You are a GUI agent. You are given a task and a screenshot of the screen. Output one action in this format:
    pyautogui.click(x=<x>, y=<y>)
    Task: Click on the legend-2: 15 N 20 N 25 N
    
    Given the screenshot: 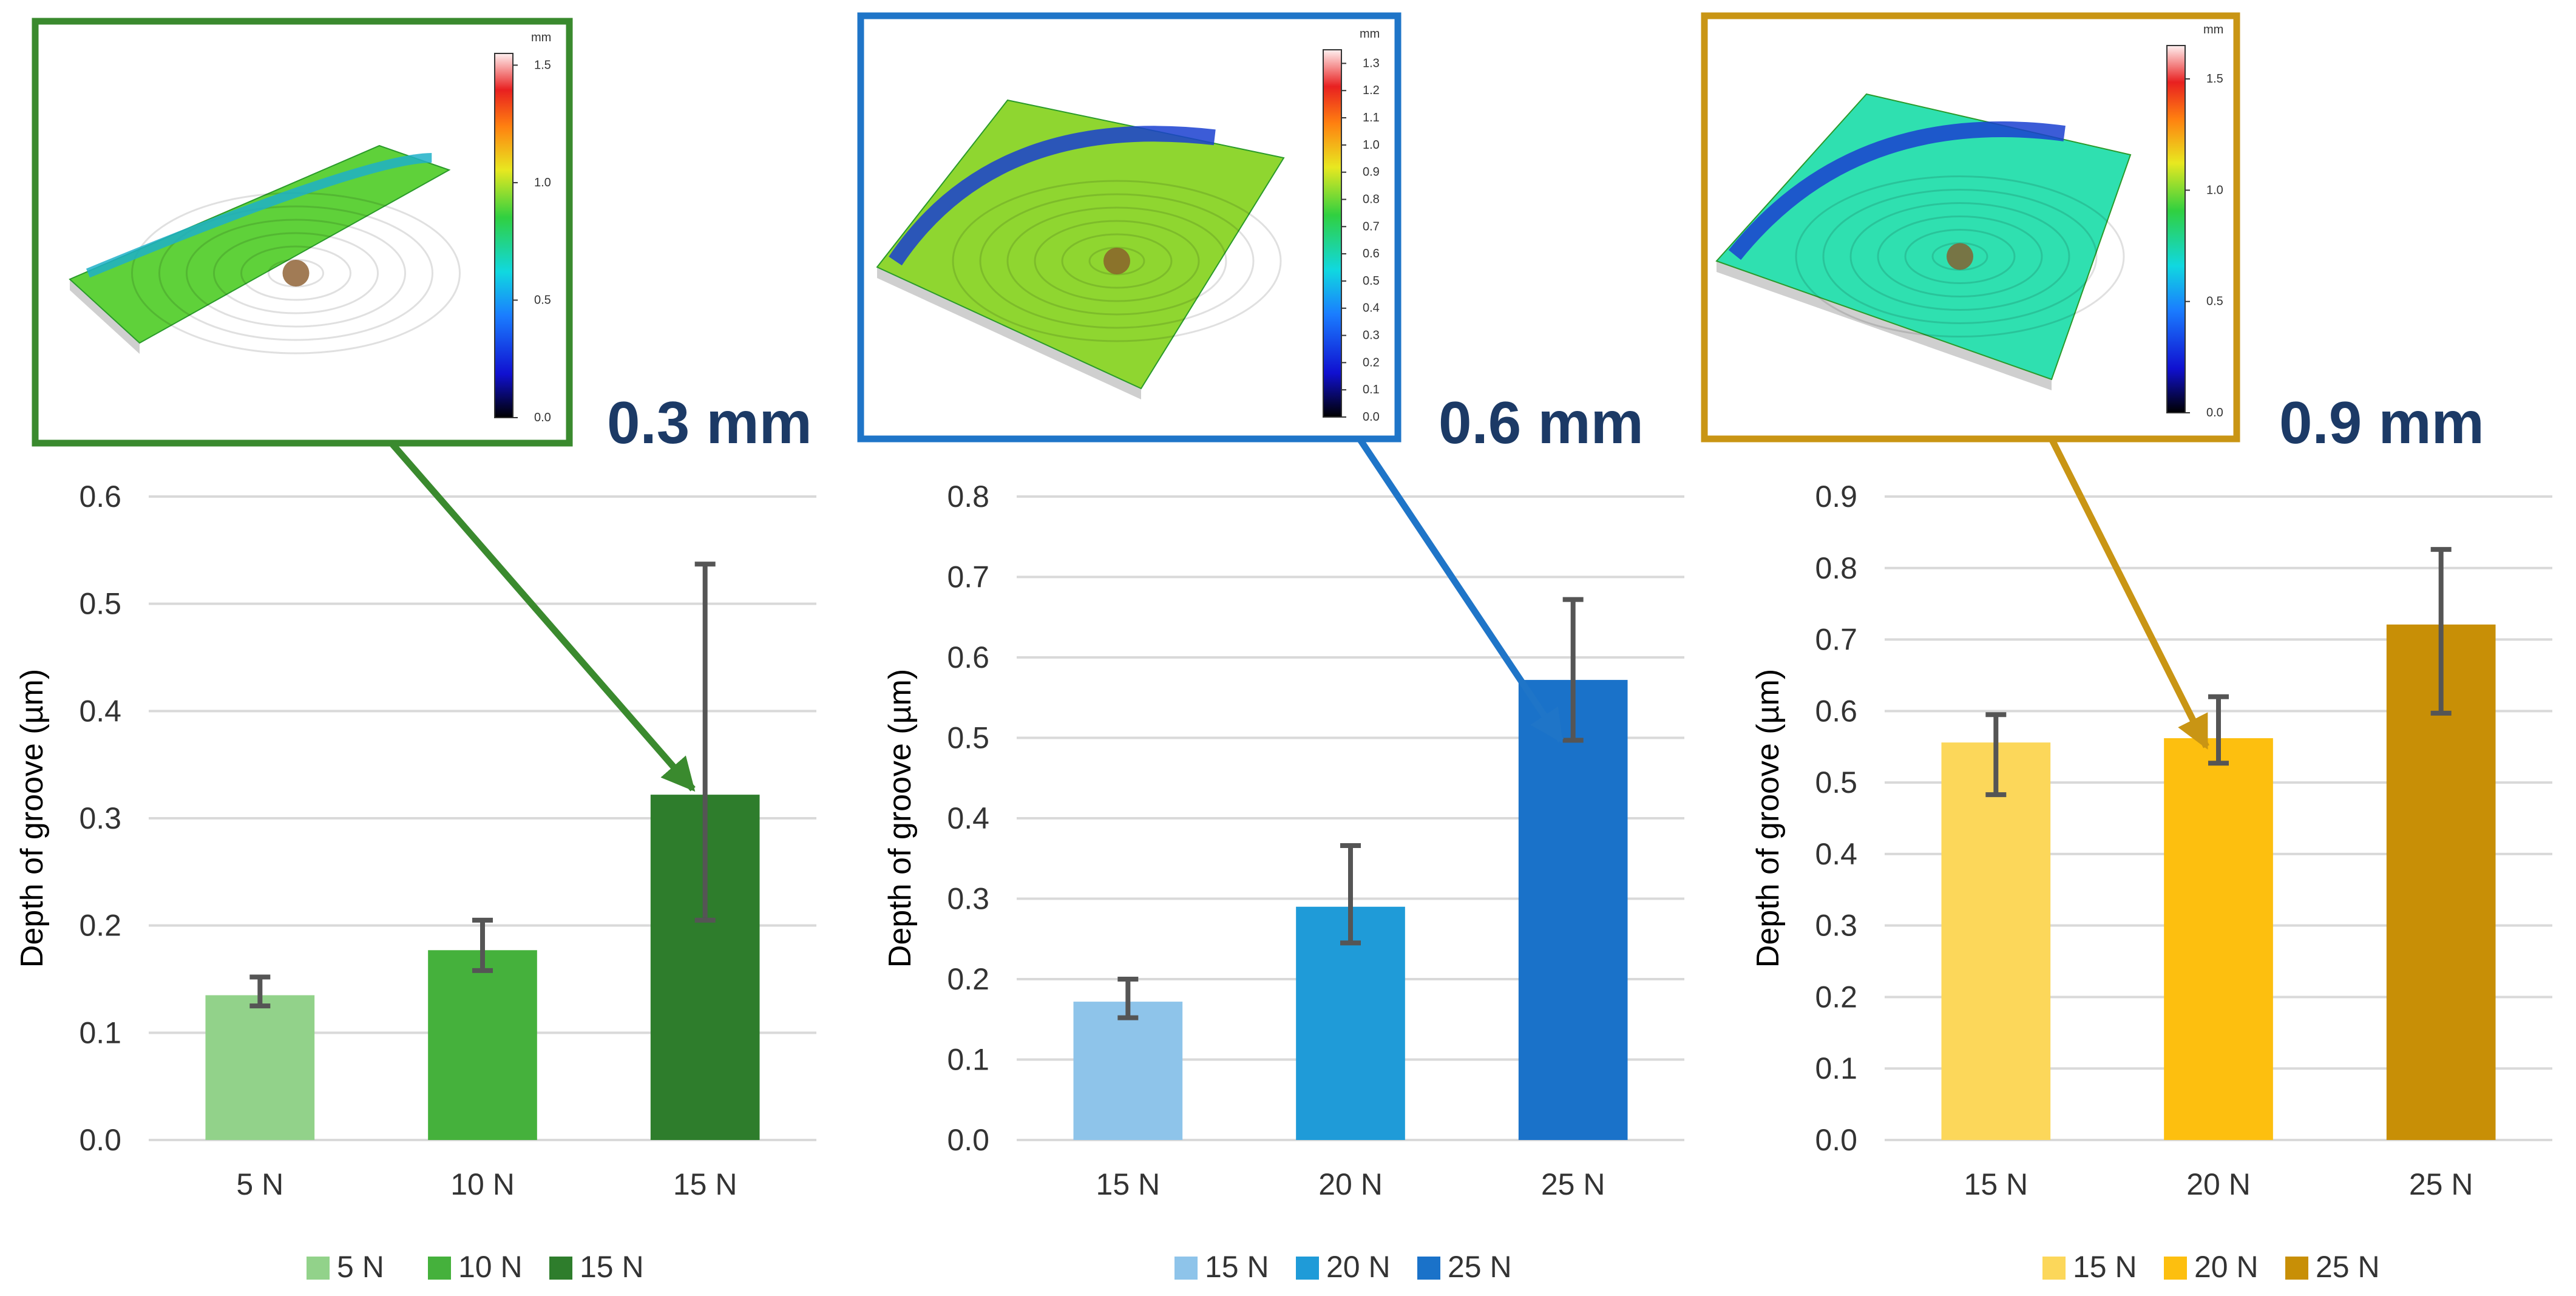 What is the action you would take?
    pyautogui.click(x=2211, y=1267)
    